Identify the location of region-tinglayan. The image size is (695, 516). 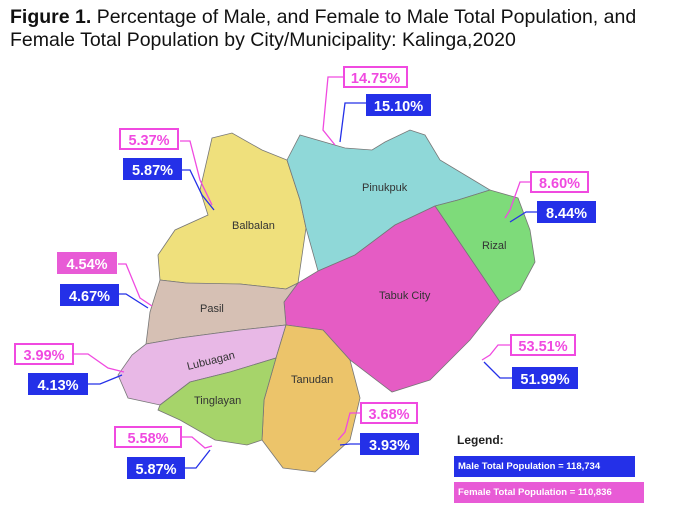
(217, 401).